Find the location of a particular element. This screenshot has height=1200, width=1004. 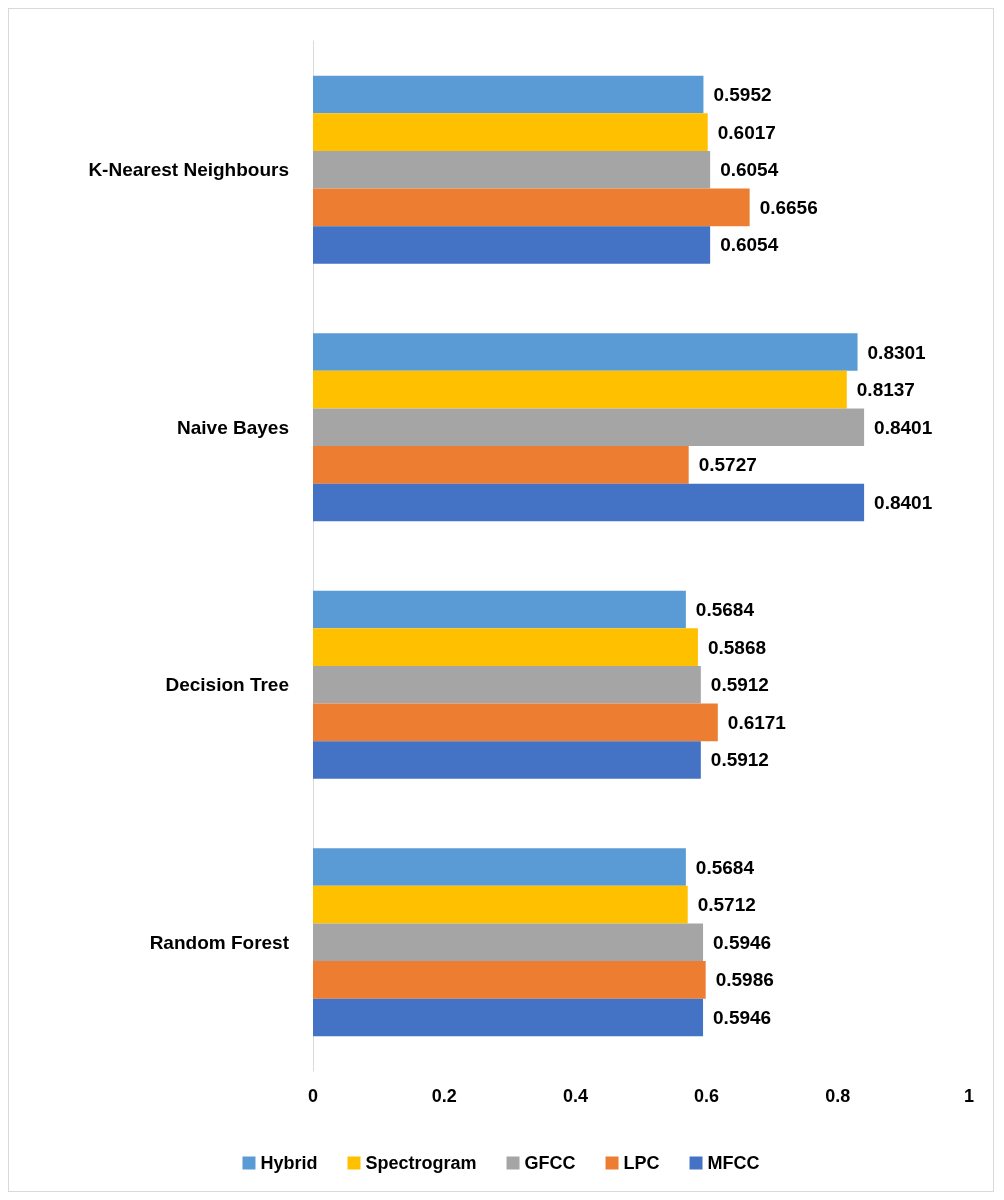

y-tick-label: Decision Tree is located at coordinates (227, 685).